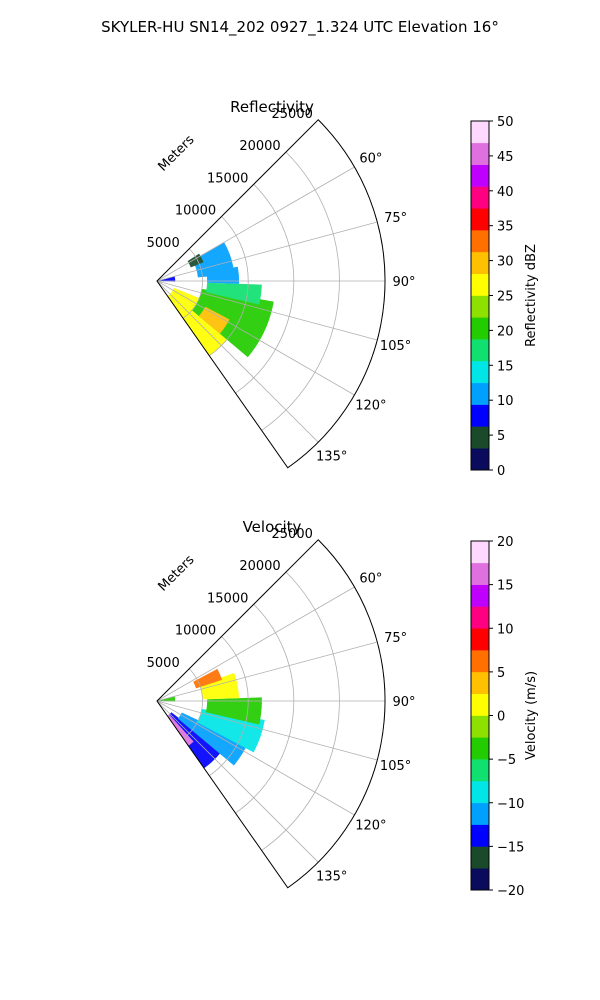 This screenshot has width=600, height=1000. What do you see at coordinates (510, 847) in the screenshot?
I see `colorbar-tick-label: −15` at bounding box center [510, 847].